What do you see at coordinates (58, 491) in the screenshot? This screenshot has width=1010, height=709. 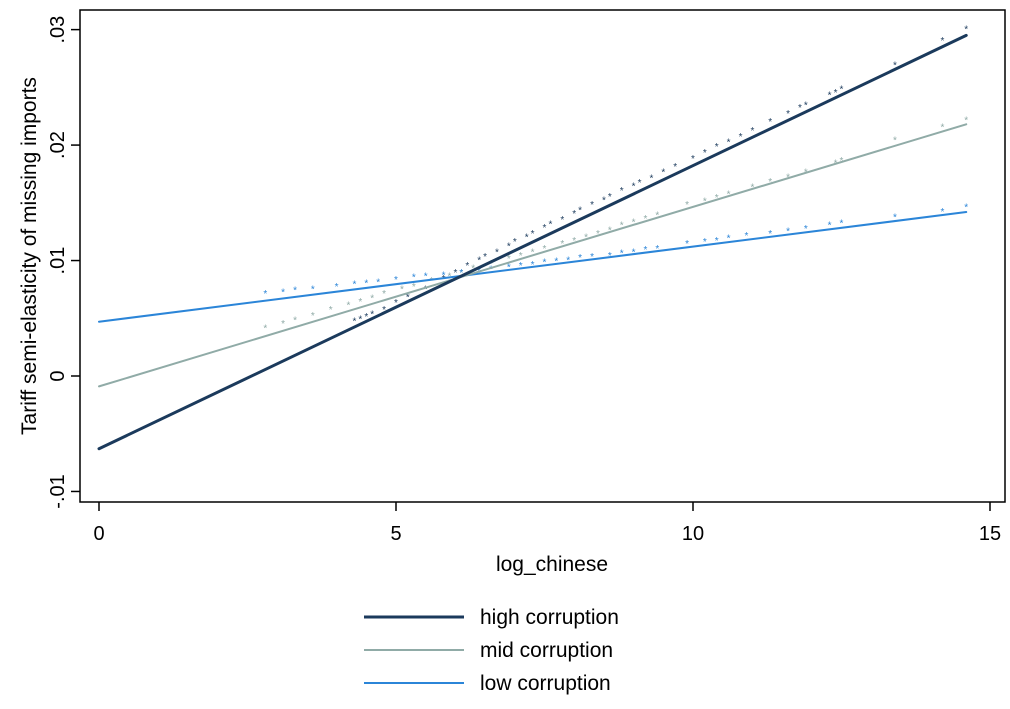 I see `y-tick-label: -.01` at bounding box center [58, 491].